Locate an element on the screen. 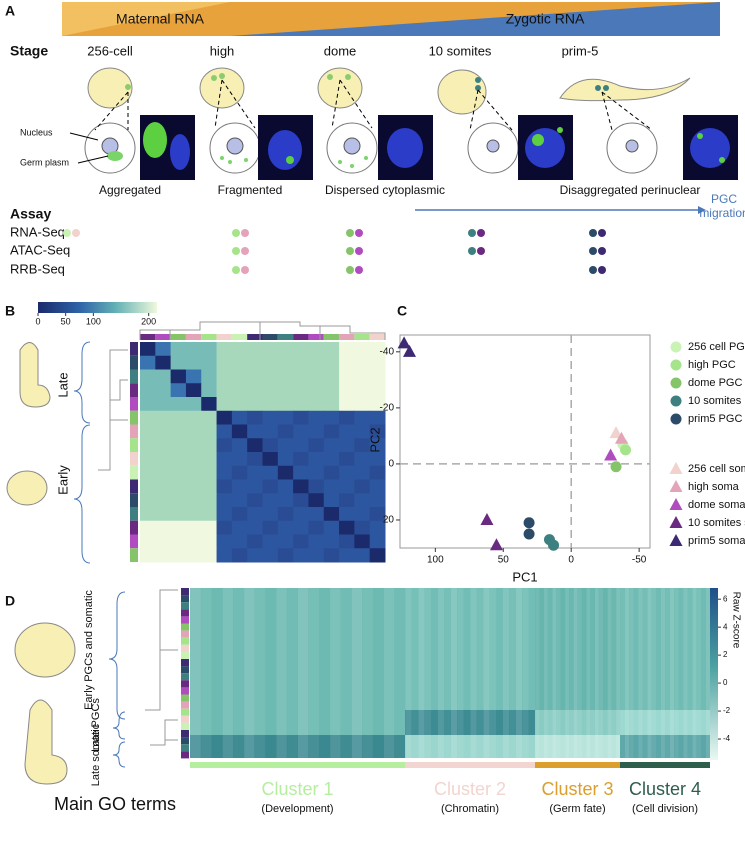 The height and width of the screenshot is (845, 745). colorbar-tick-label: 0 is located at coordinates (725, 682).